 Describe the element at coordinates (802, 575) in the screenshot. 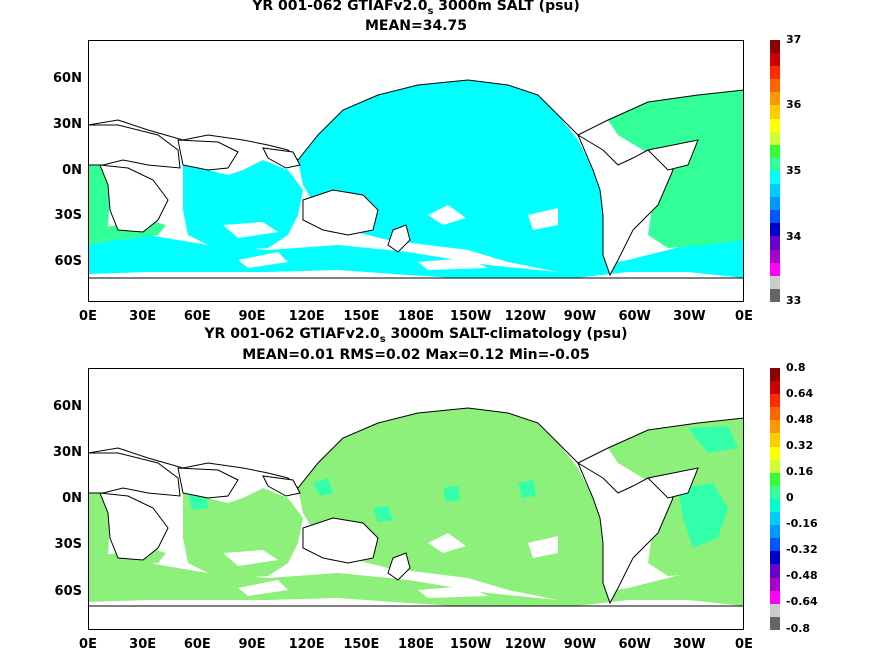

I see `colorbar-label: -0.48` at that location.